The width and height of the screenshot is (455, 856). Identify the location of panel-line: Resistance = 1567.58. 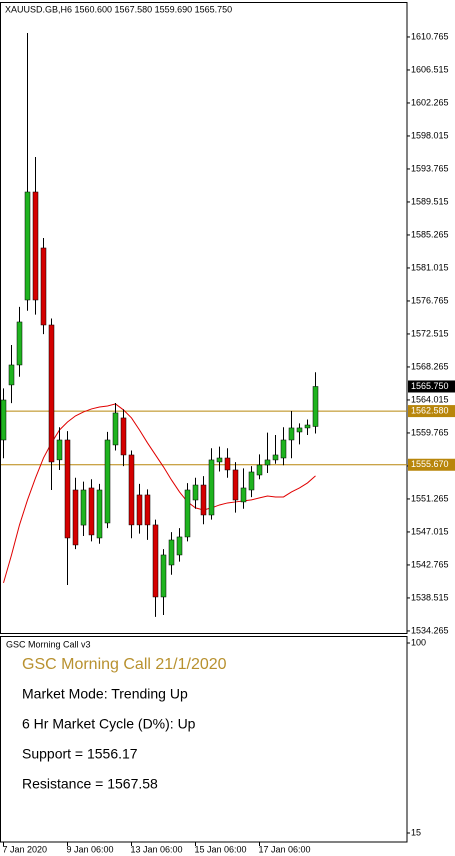
(90, 784).